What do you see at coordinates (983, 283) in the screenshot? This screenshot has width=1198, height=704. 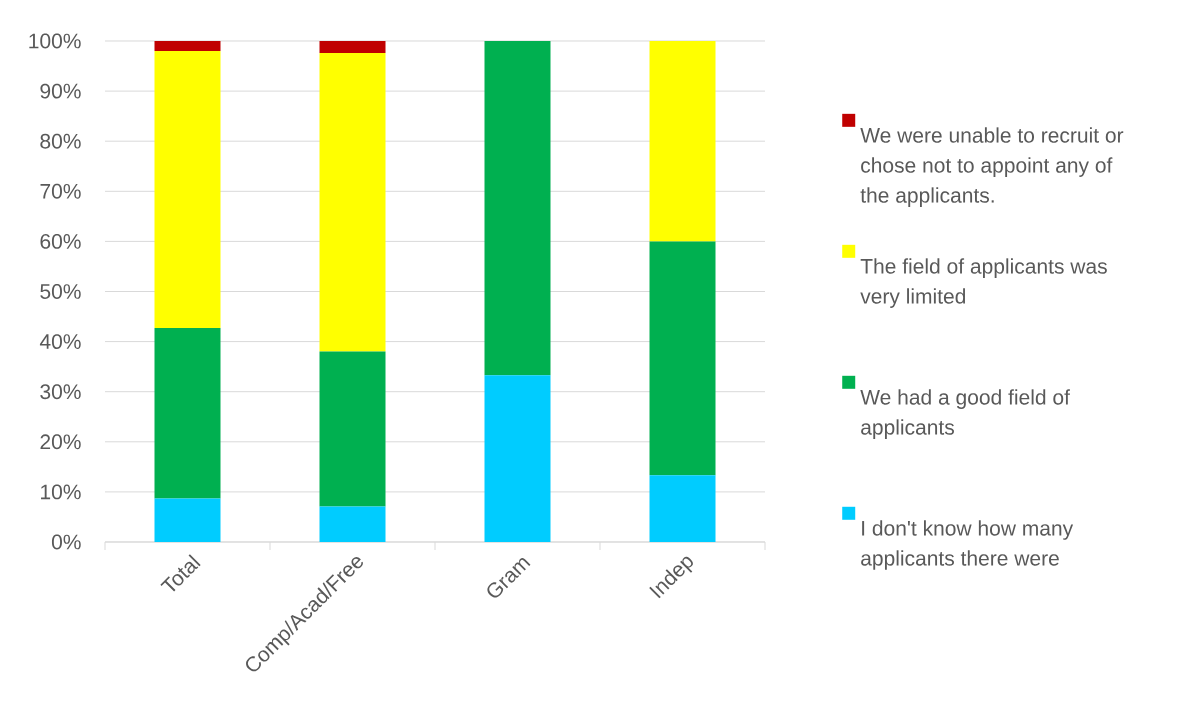 I see `legend-label: The field of applicants was very limited` at bounding box center [983, 283].